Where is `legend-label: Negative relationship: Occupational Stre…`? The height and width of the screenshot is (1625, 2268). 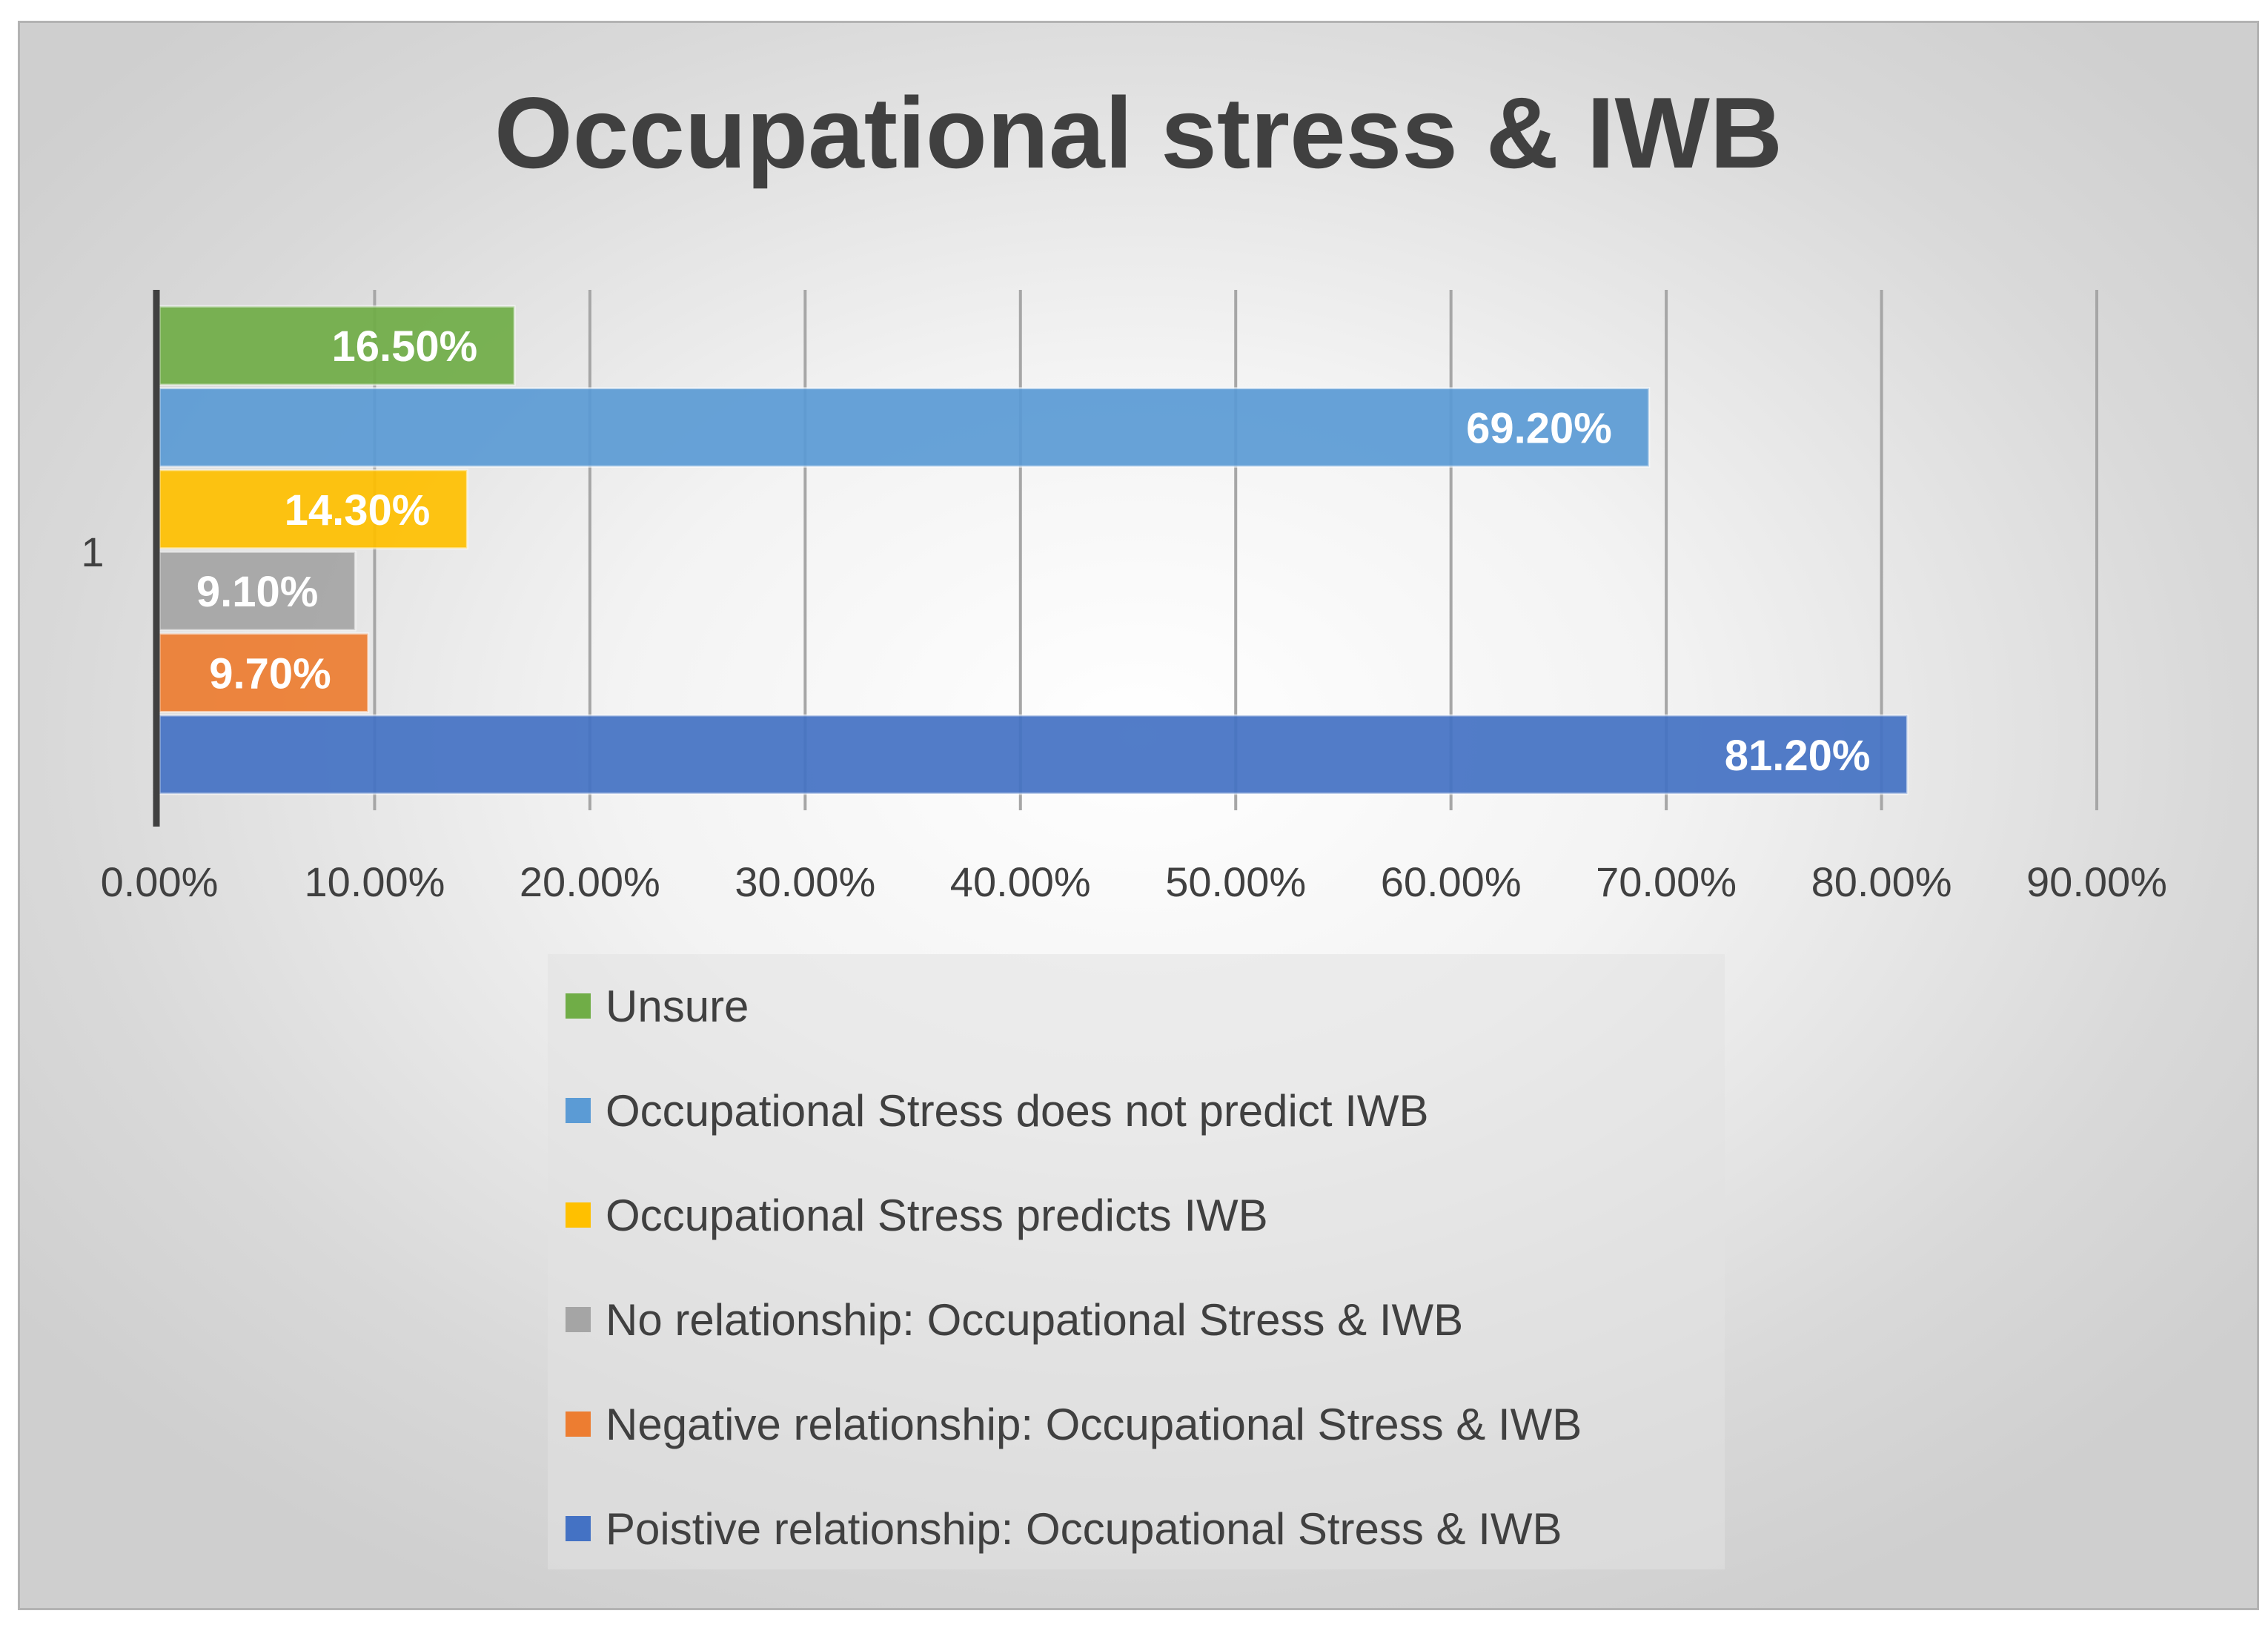
legend-label: Negative relationship: Occupational Stre… is located at coordinates (1094, 1424).